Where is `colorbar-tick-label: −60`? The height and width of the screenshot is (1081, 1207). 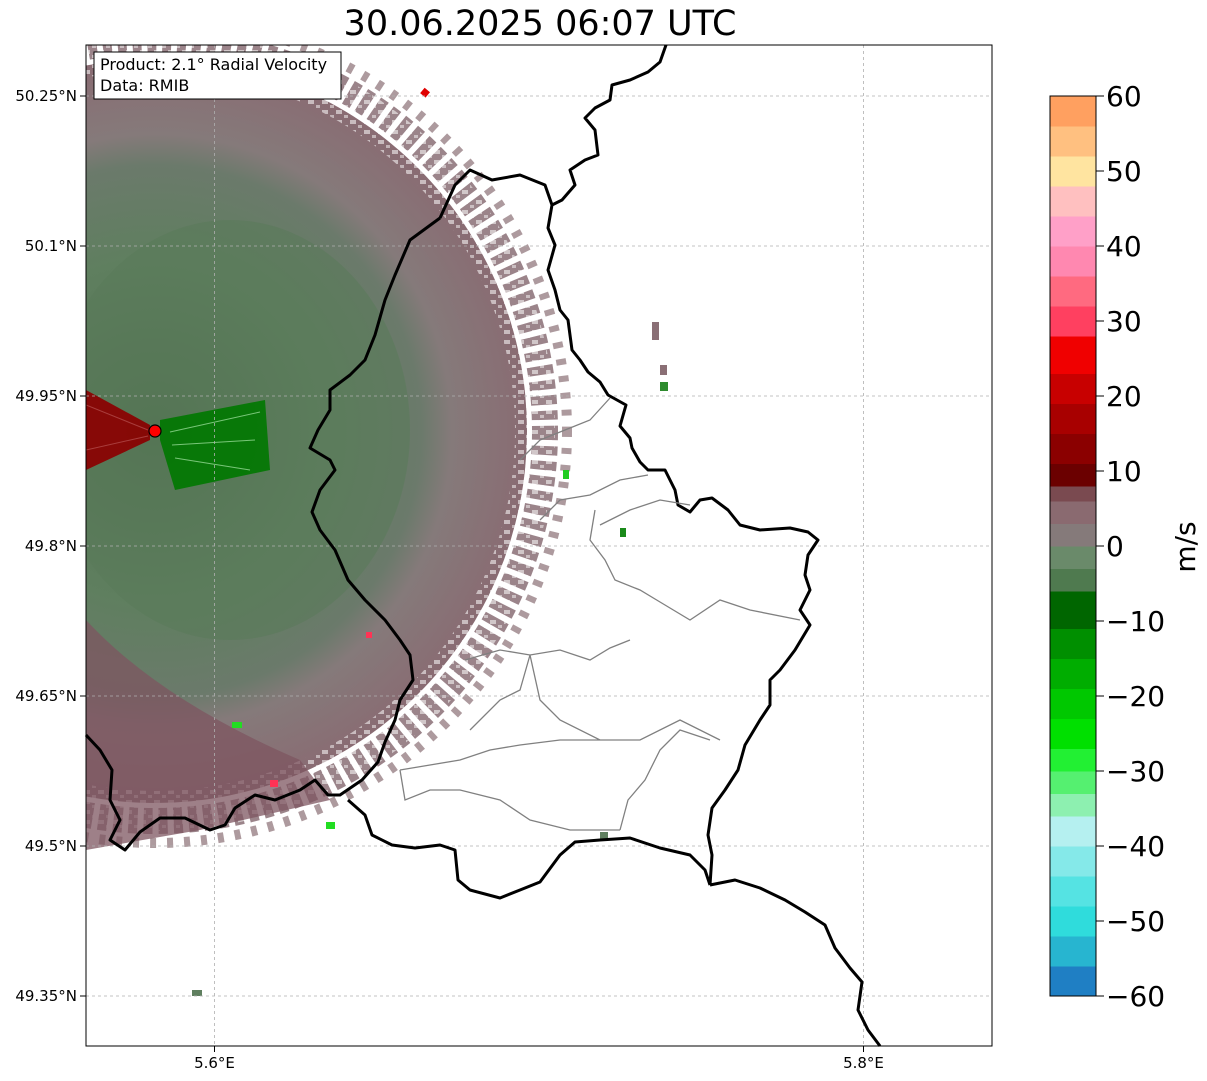
colorbar-tick-label: −60 is located at coordinates (1135, 996).